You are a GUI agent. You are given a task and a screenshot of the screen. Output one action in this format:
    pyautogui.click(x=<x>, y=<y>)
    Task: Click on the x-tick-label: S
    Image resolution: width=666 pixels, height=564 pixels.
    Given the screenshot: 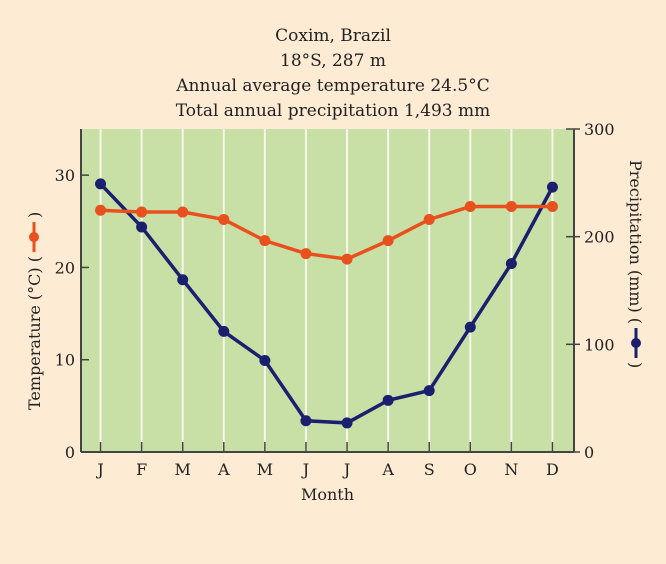 What is the action you would take?
    pyautogui.click(x=429, y=469)
    